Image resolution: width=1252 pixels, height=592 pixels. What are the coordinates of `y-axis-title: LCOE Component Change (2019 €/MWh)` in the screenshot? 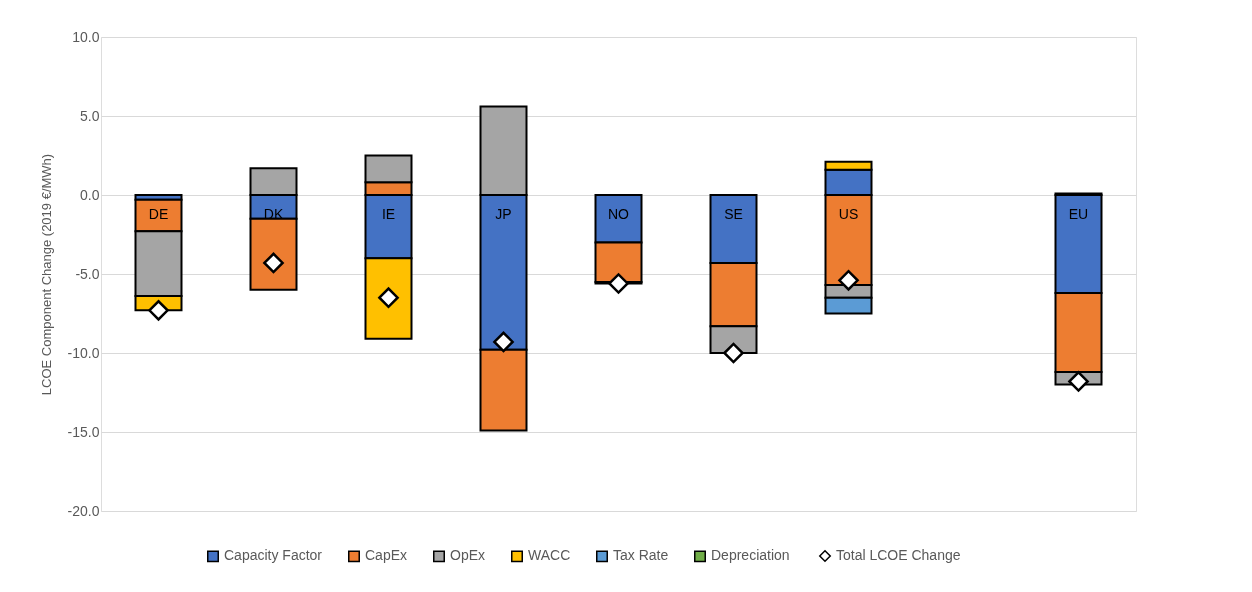 It's located at (46, 274).